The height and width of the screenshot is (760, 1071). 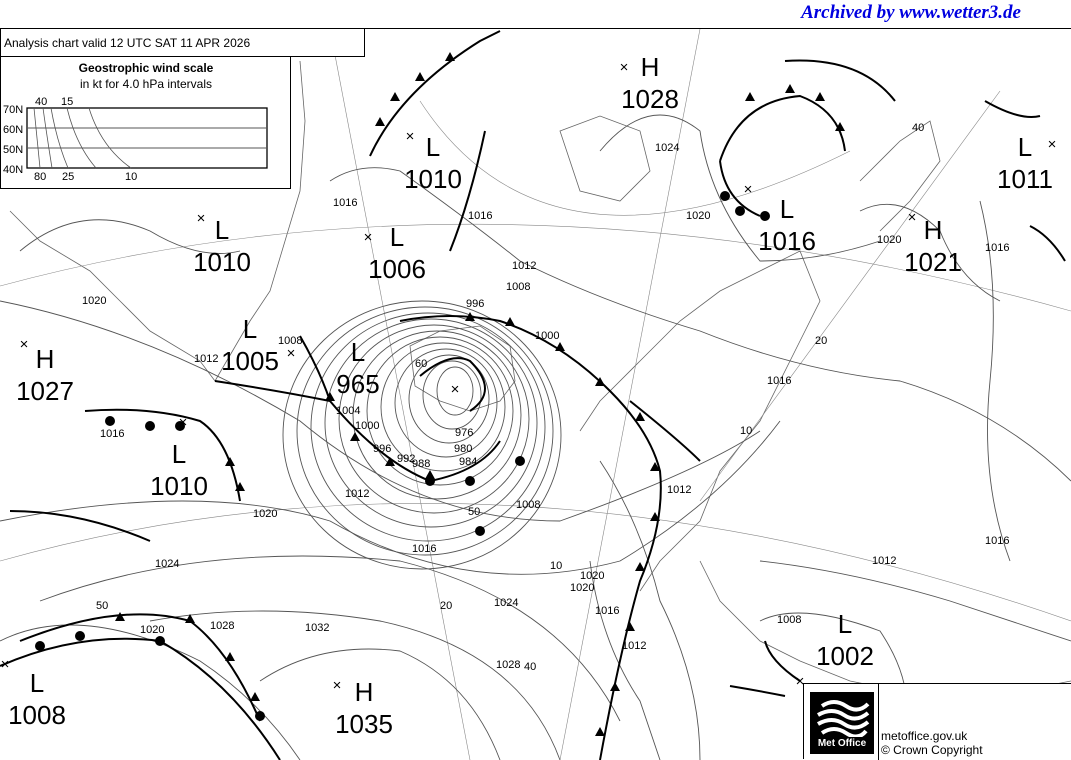 I want to click on isobar-label: 10, so click(x=556, y=566).